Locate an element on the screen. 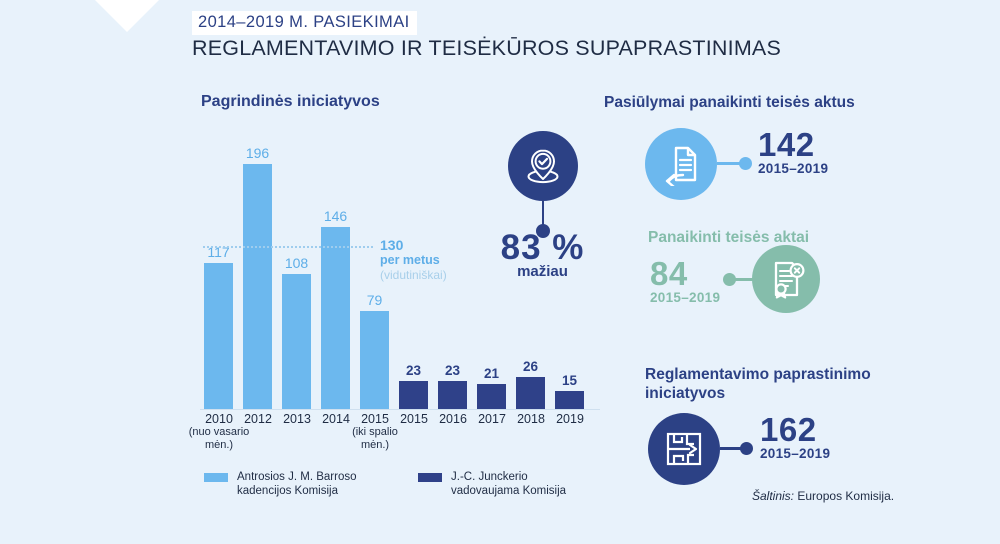 This screenshot has width=1000, height=544. reduction-badge is located at coordinates (543, 166).